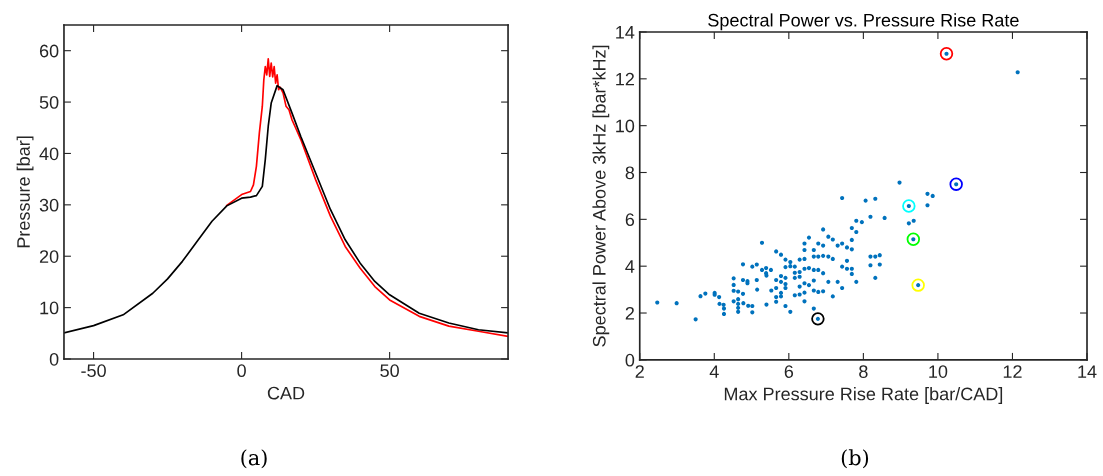 The height and width of the screenshot is (476, 1103). I want to click on x-tick-label: 10, so click(938, 371).